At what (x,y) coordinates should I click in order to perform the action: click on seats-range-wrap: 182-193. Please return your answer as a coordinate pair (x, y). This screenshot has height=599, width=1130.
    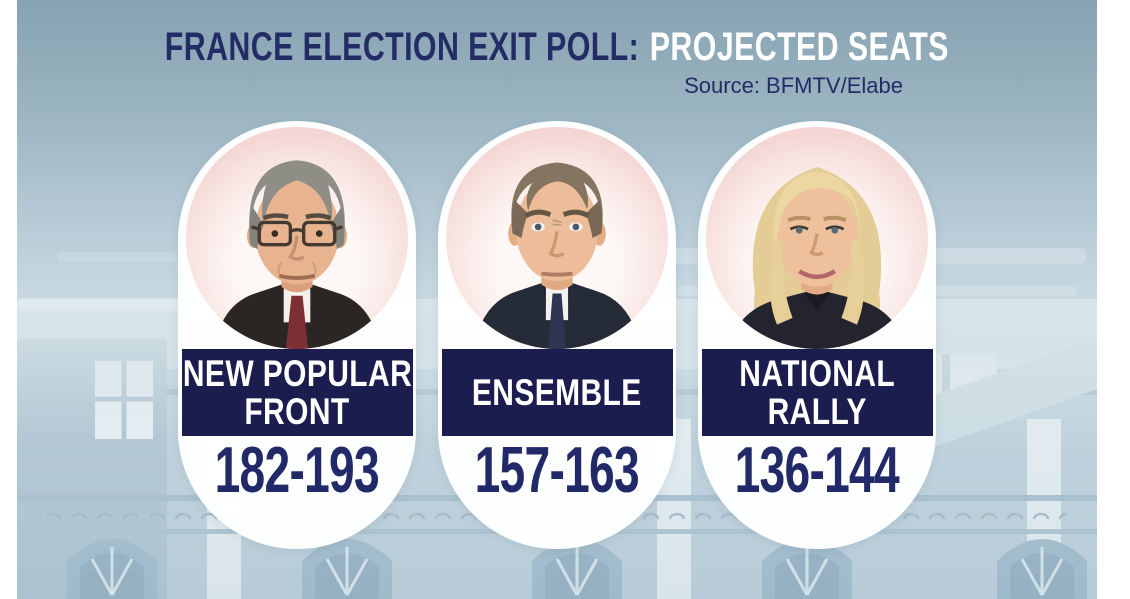
    Looking at the image, I should click on (297, 469).